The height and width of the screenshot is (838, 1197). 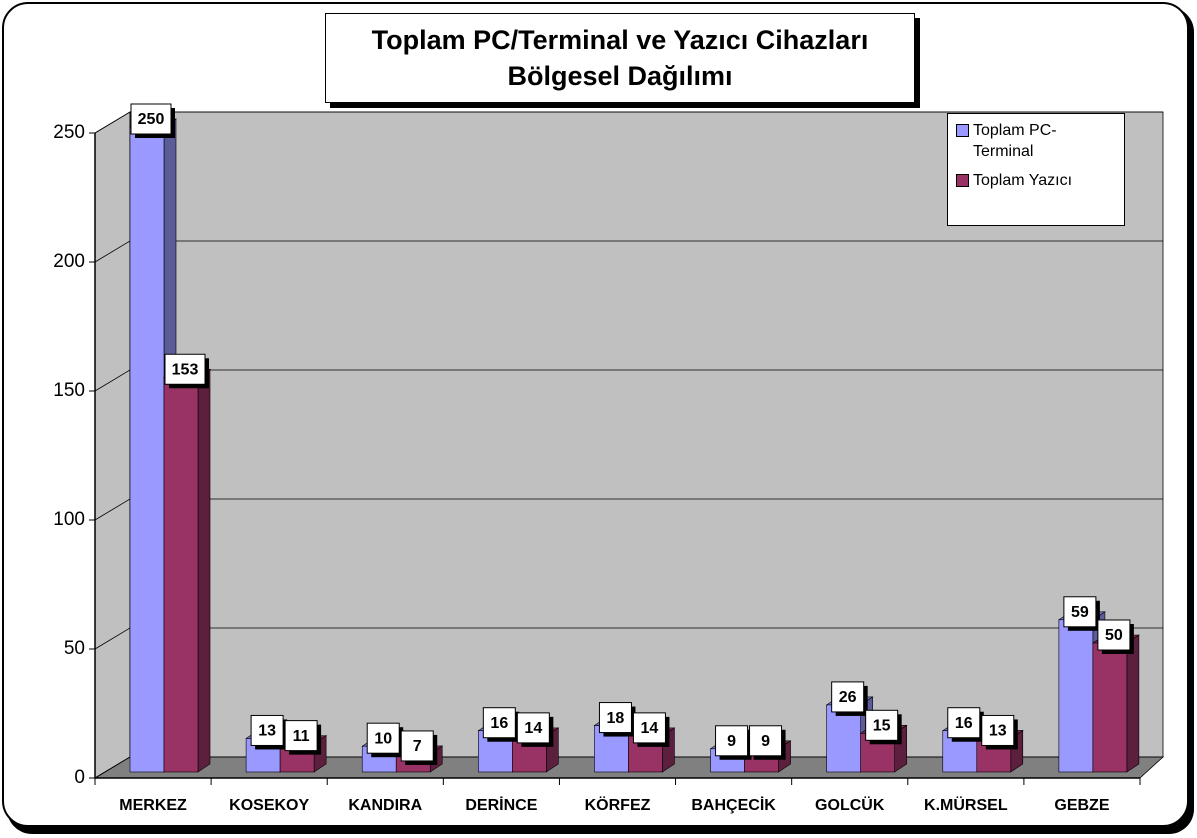 I want to click on legend-item: Toplam PC-Terminal, so click(x=1036, y=141).